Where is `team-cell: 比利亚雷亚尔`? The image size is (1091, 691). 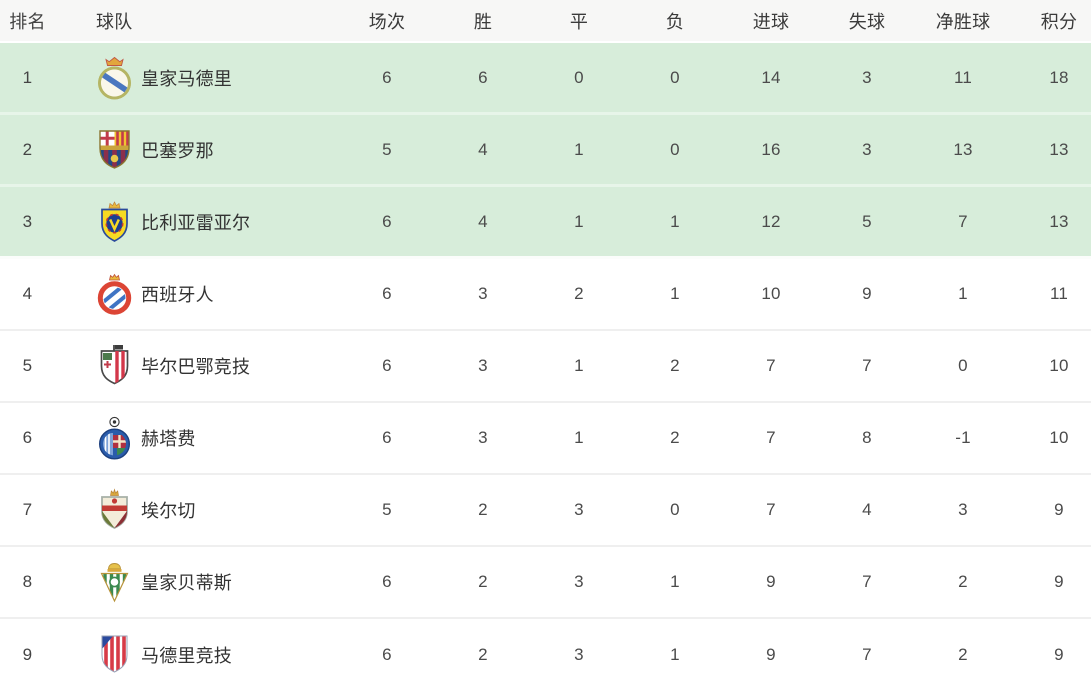 team-cell: 比利亚雷亚尔 is located at coordinates (197, 222).